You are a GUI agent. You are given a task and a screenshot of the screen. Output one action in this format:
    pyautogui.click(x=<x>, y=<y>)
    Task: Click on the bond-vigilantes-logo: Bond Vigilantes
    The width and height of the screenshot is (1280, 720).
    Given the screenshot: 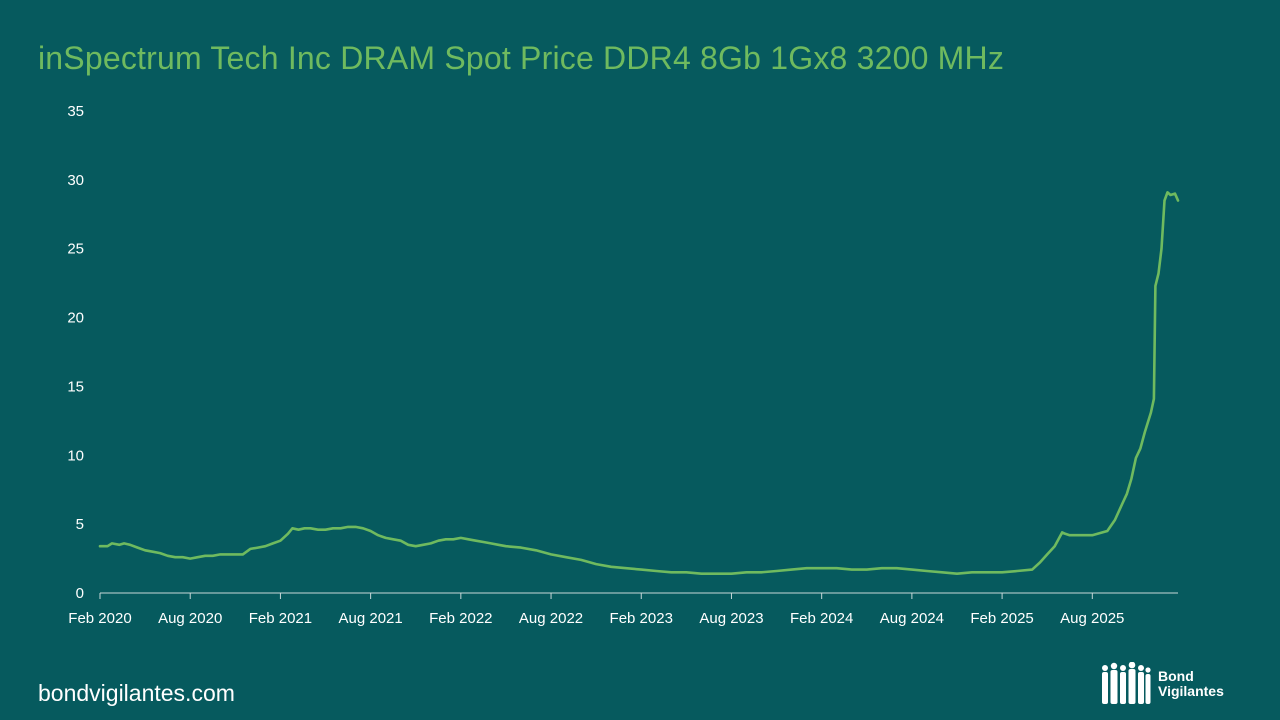 What is the action you would take?
    pyautogui.click(x=1162, y=684)
    